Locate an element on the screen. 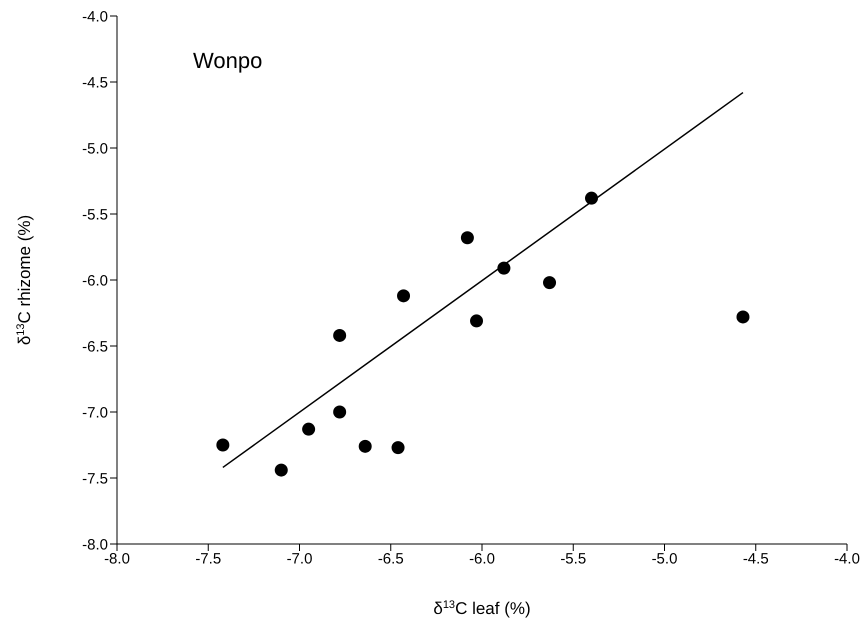 Image resolution: width=867 pixels, height=637 pixels. annotation: Wonpo is located at coordinates (227, 61).